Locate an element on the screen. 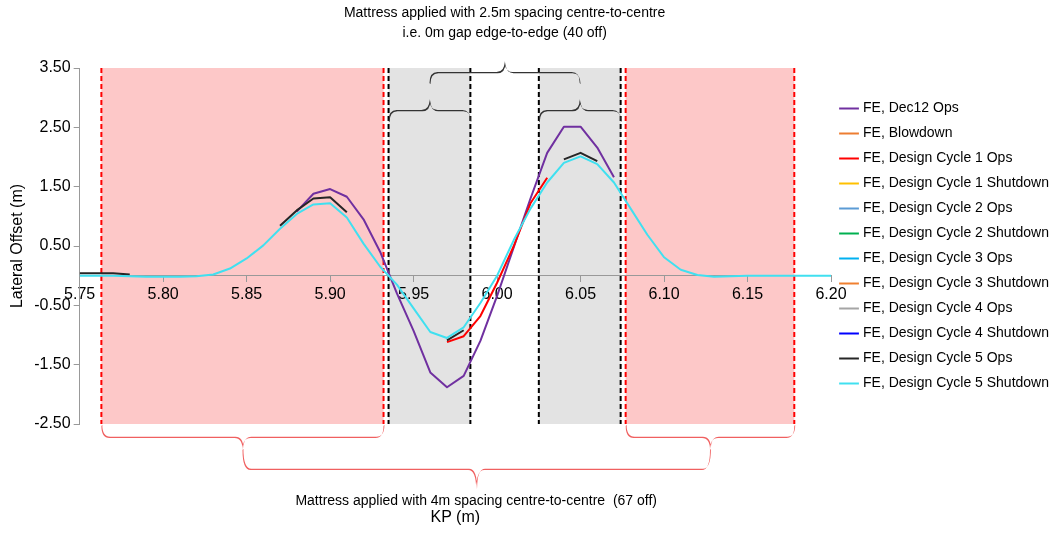  text: Mattress applied with 2.5m spacing centre-to-centre i.e. 0m gap edge-to-edge (40 off) is located at coordinates (504, 22).